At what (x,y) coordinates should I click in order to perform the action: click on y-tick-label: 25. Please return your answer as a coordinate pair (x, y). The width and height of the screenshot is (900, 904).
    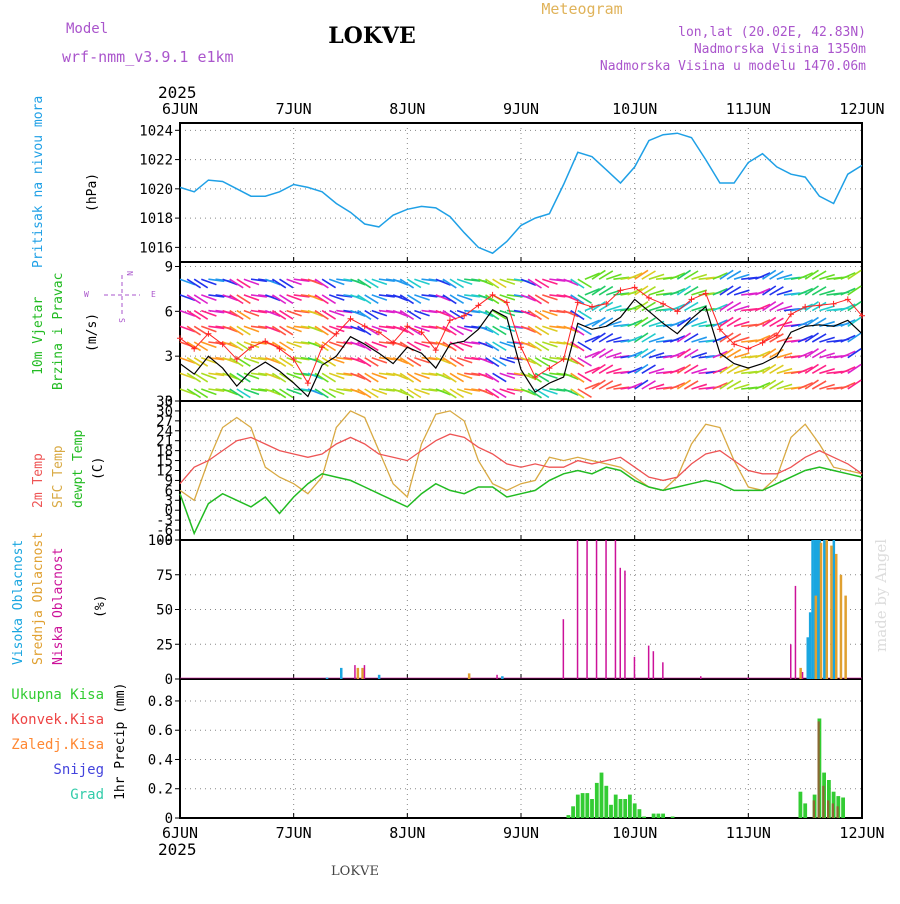
    Looking at the image, I should click on (164, 645).